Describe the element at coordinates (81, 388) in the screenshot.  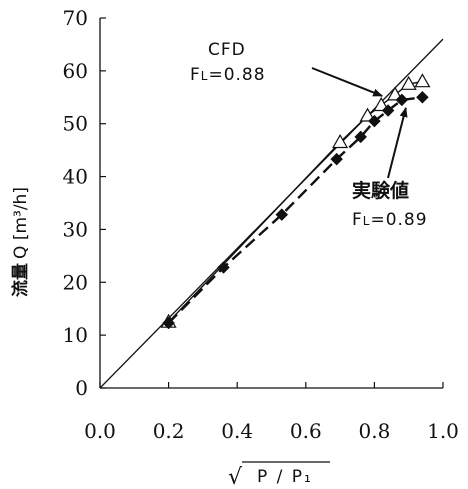
I see `y-tick-label: 0` at that location.